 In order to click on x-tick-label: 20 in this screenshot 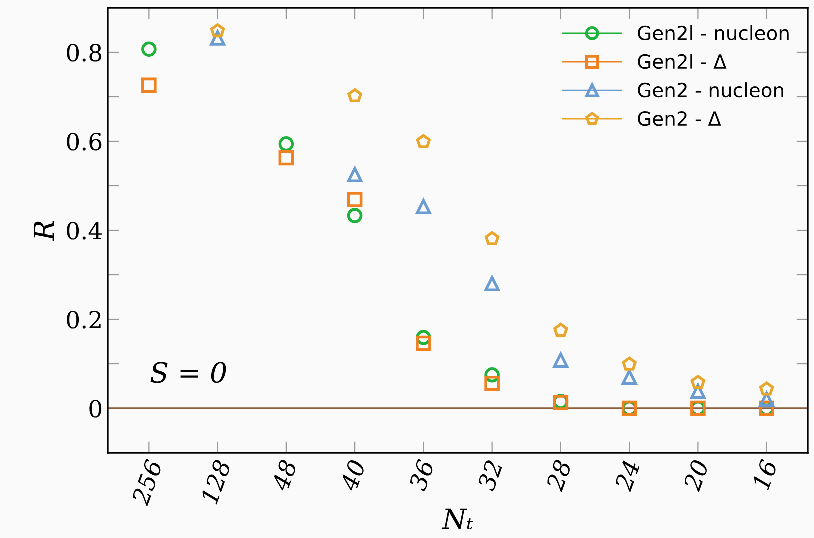, I will do `click(696, 475)`.